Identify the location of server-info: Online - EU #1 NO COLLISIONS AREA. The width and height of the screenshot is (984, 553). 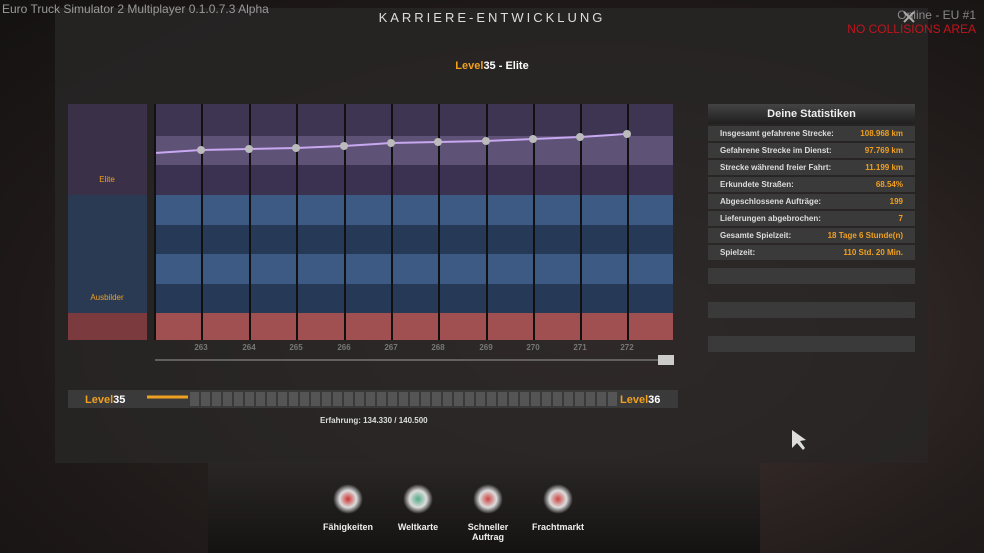
(911, 22).